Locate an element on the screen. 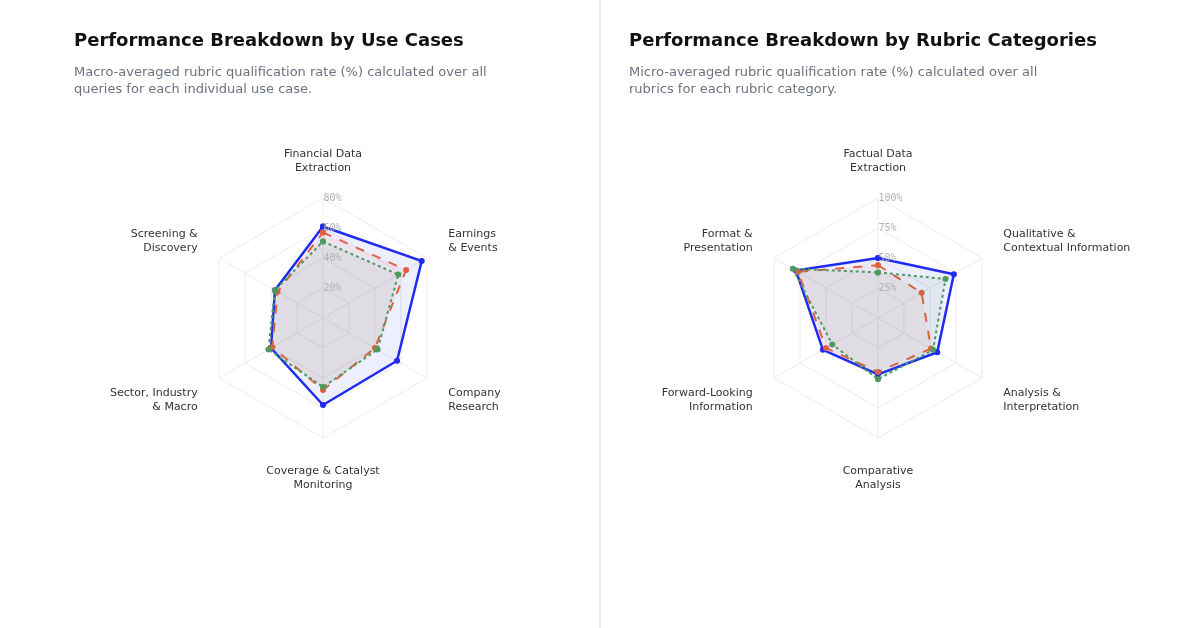 The image size is (1200, 628). spoke-label: Earnings & Events is located at coordinates (473, 241).